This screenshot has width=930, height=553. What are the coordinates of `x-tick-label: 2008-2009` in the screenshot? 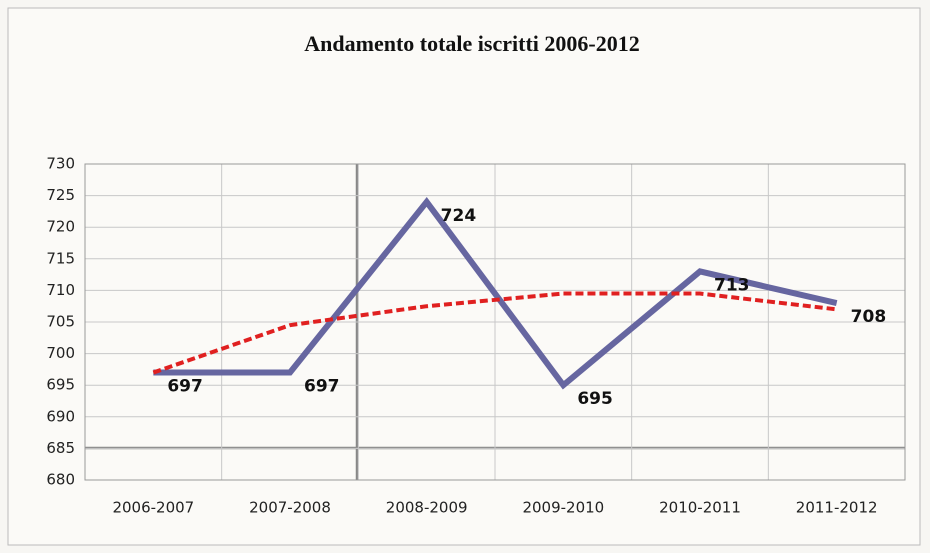 It's located at (427, 508).